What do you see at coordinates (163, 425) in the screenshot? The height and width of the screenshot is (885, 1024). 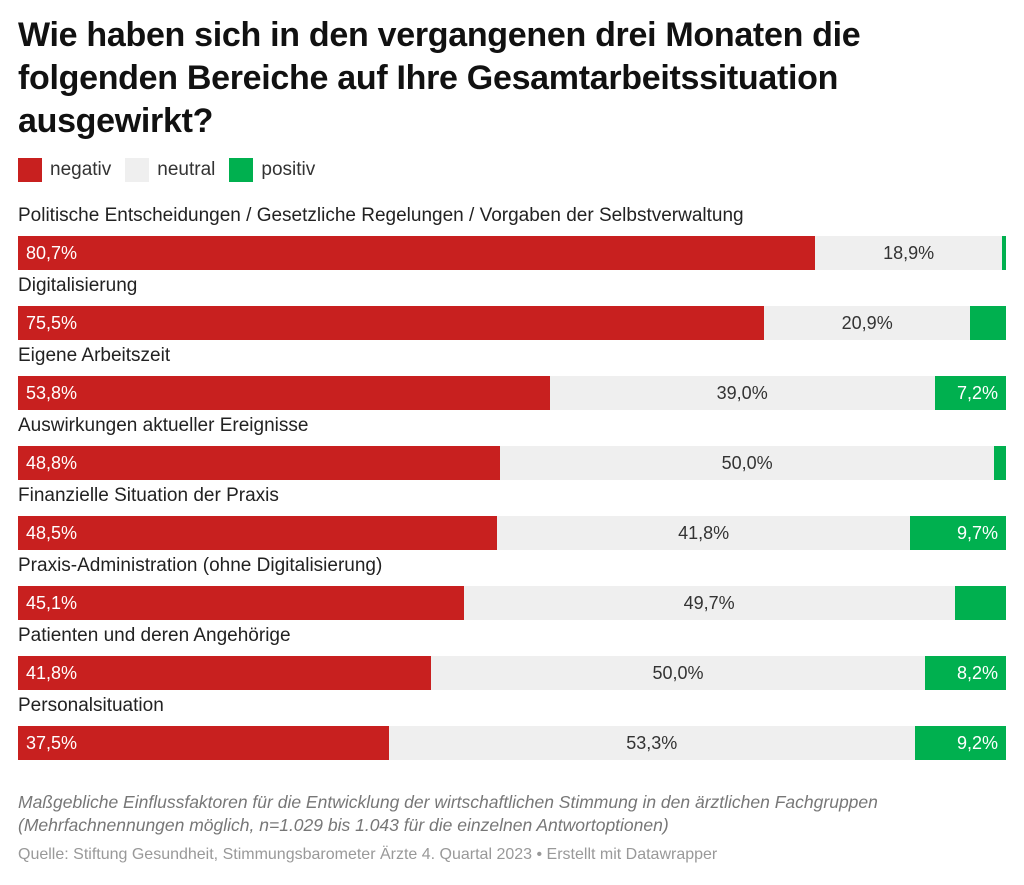 I see `category-label: Auswirkungen aktueller Ereignisse` at bounding box center [163, 425].